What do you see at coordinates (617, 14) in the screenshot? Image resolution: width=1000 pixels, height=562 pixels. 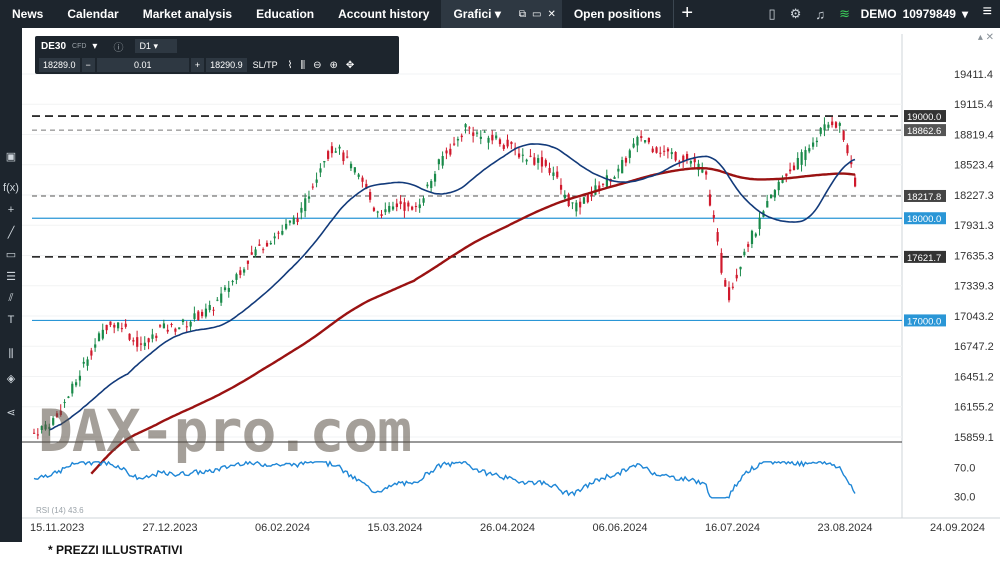 I see `tab-open-positions: Open positions` at bounding box center [617, 14].